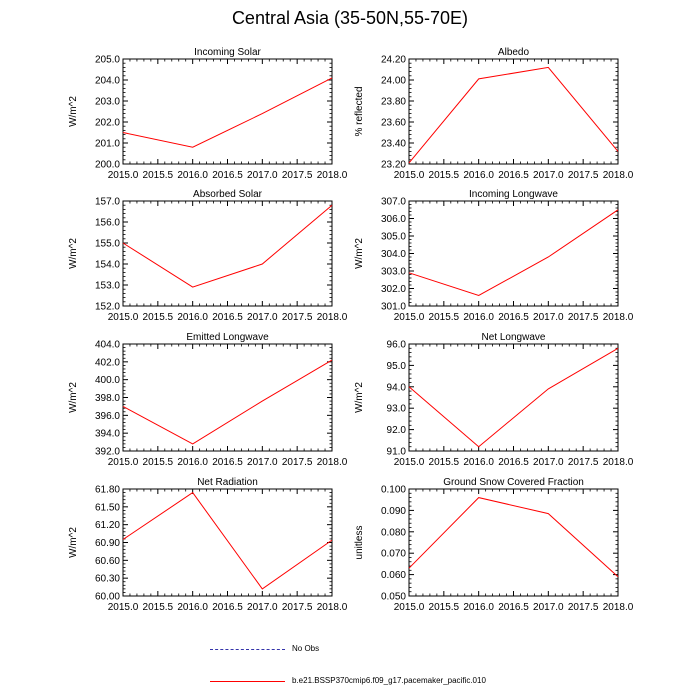  I want to click on y-tick-label: 60.30, so click(107, 579).